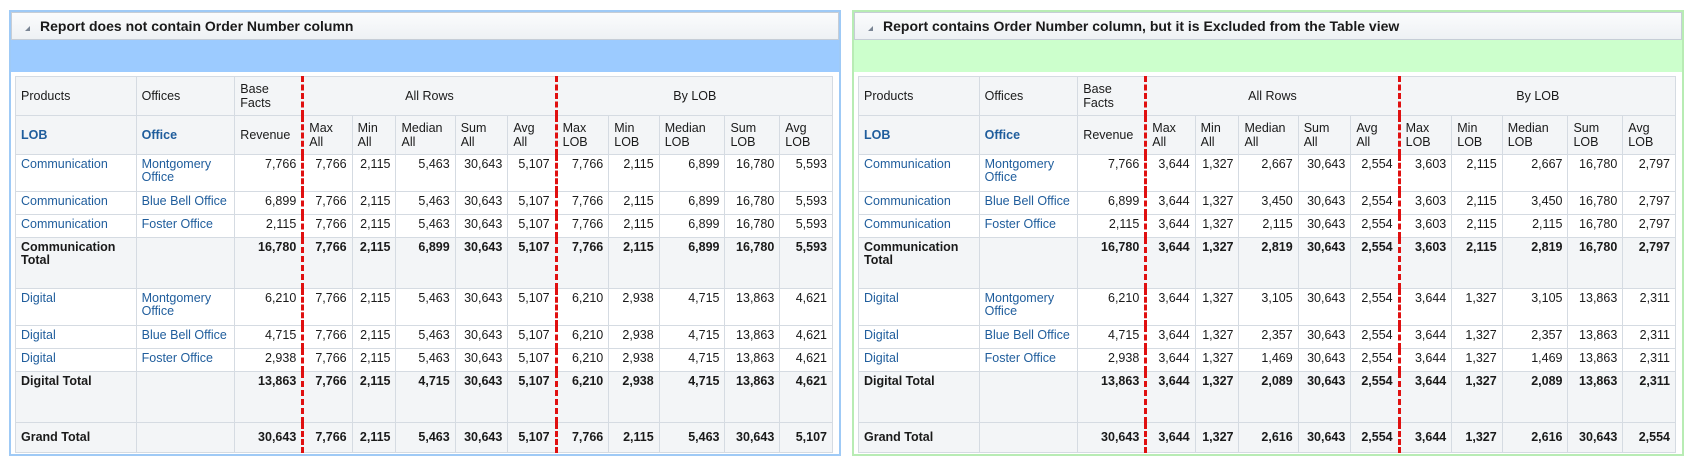  What do you see at coordinates (425, 56) in the screenshot?
I see `color-band` at bounding box center [425, 56].